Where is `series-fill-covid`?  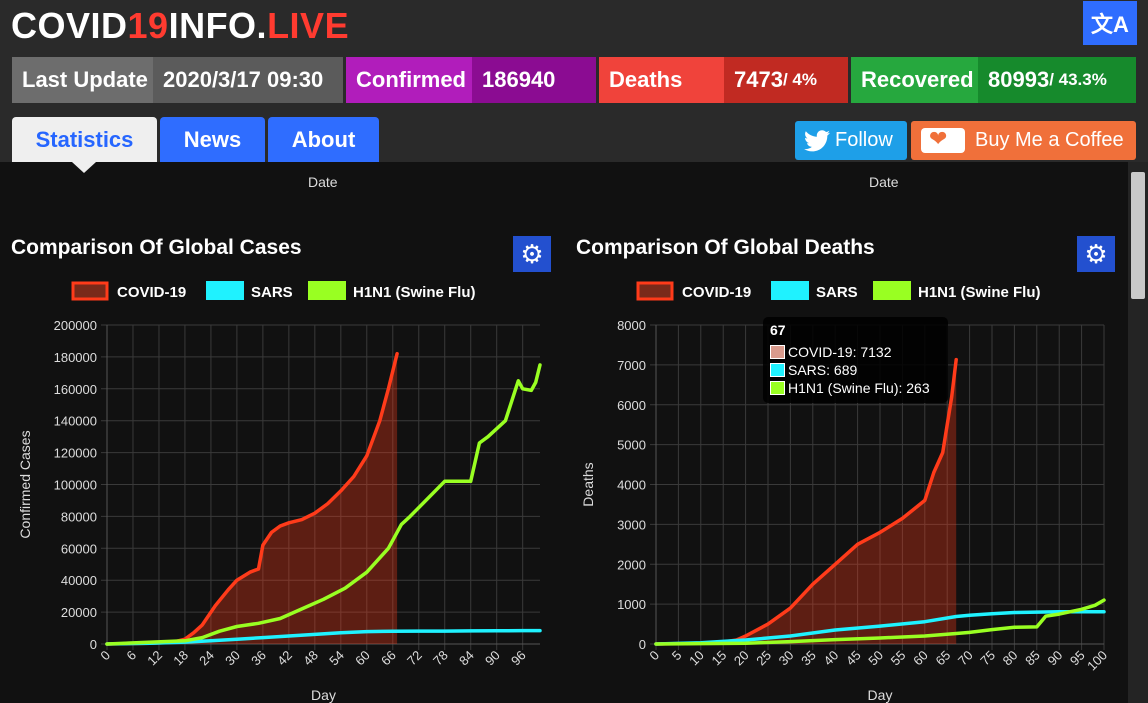
series-fill-covid is located at coordinates (806, 501).